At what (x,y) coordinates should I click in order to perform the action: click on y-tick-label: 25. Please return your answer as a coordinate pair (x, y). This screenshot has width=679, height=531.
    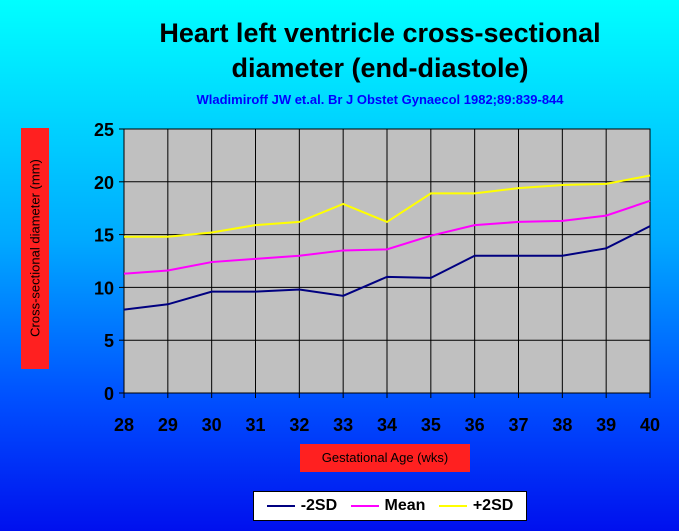
    Looking at the image, I should click on (104, 130).